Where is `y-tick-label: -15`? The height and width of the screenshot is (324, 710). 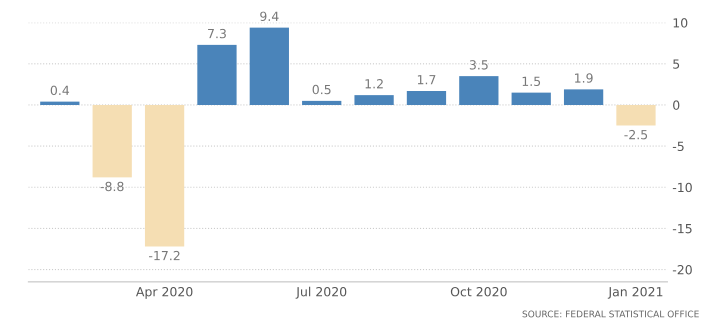 y-tick-label: -15 is located at coordinates (682, 229).